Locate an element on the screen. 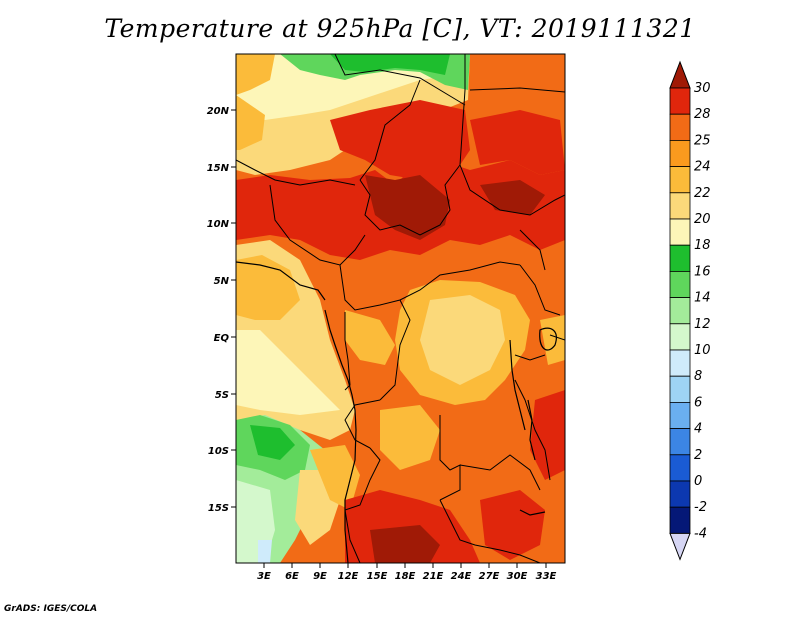  lon-label: 6E is located at coordinates (292, 576).